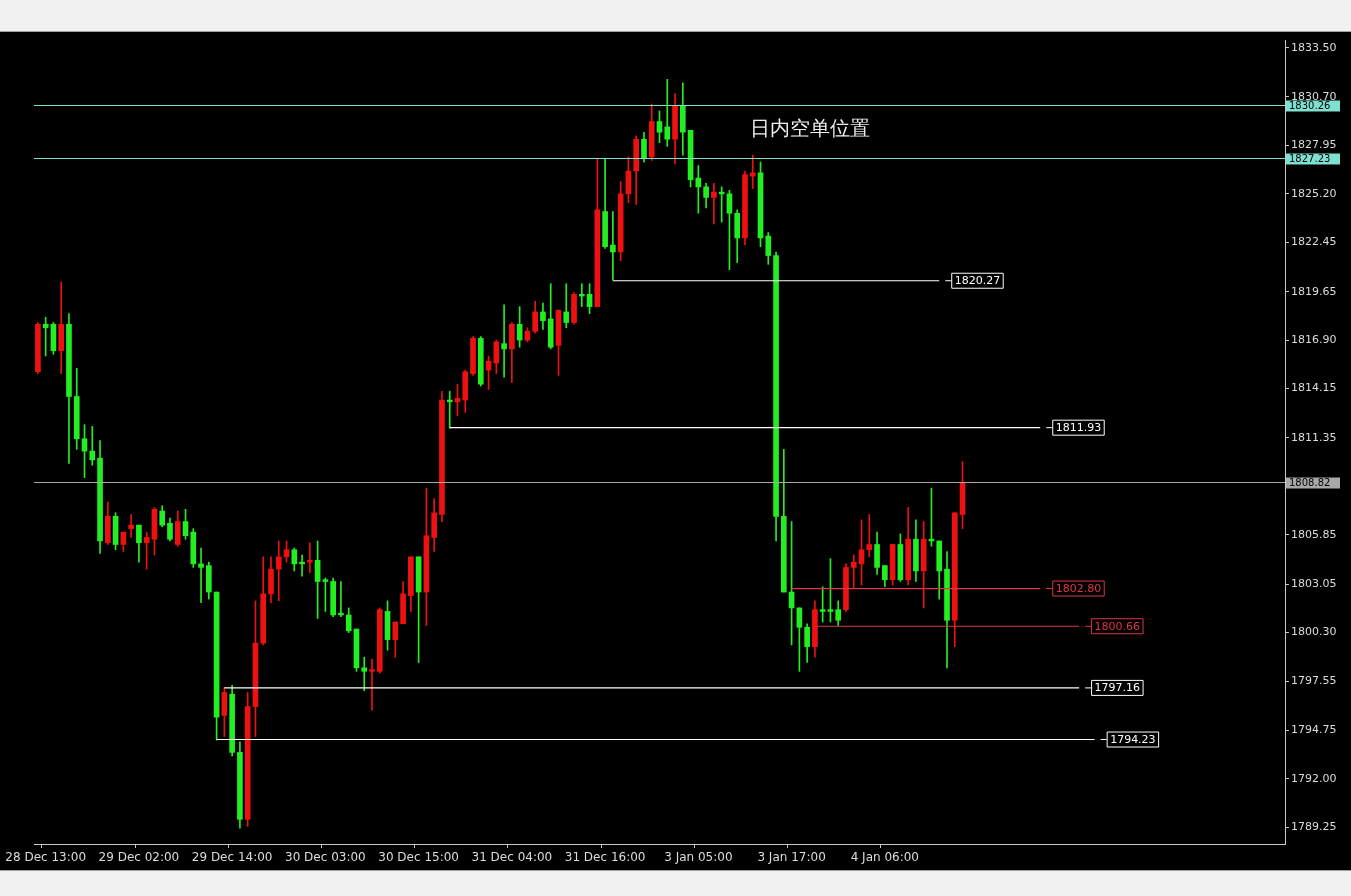  Describe the element at coordinates (1117, 688) in the screenshot. I see `legend-label: 1797.16` at that location.